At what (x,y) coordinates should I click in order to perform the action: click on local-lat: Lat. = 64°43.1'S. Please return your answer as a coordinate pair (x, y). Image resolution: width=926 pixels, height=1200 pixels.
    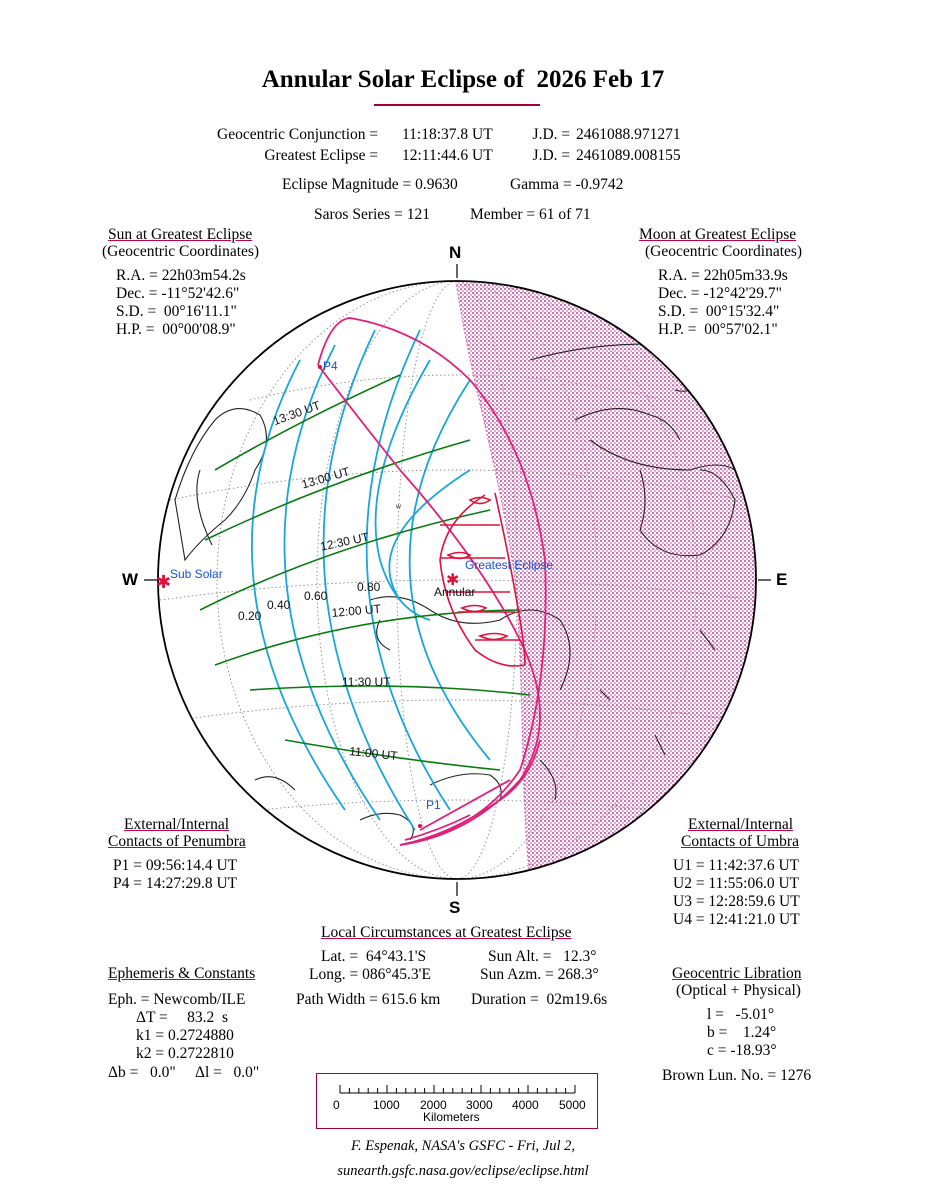
    Looking at the image, I should click on (374, 956).